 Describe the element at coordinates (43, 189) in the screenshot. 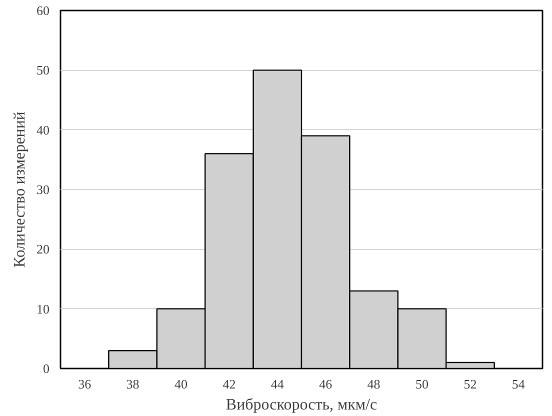

I see `y-tick-label: 30` at that location.